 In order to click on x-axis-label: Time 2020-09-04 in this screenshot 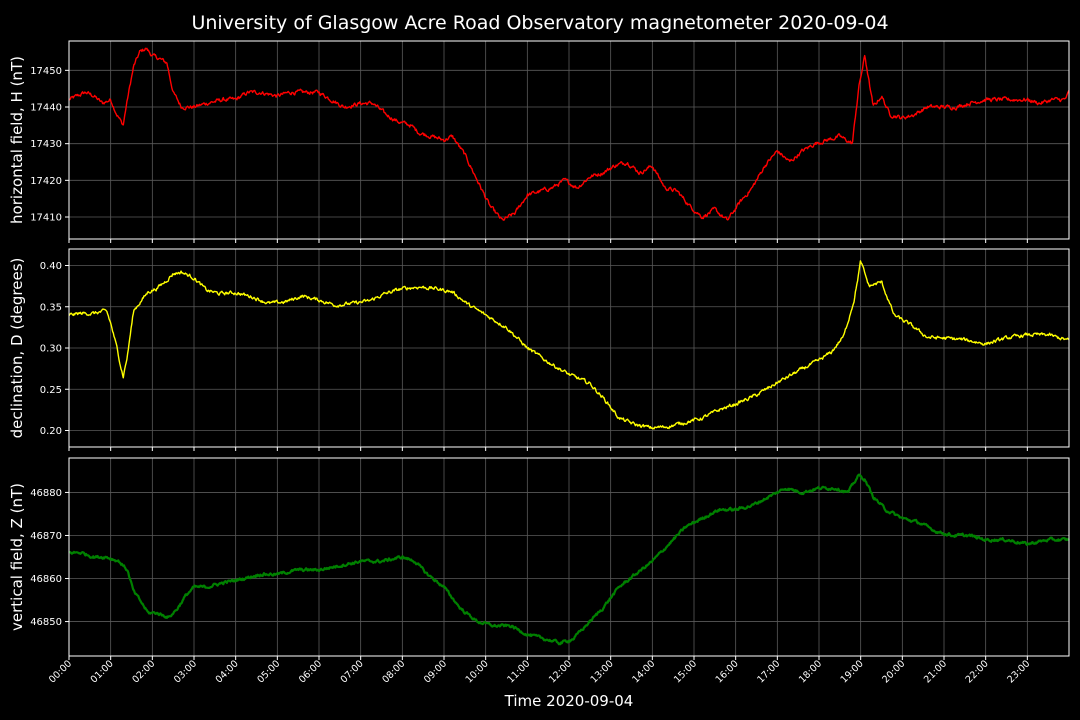, I will do `click(569, 701)`.